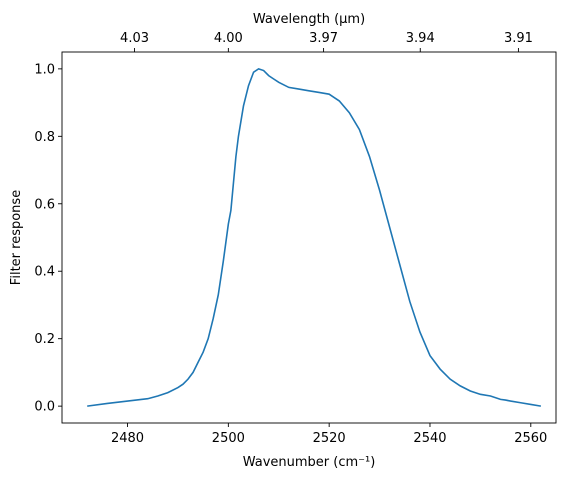 The width and height of the screenshot is (570, 480). What do you see at coordinates (309, 19) in the screenshot?
I see `top-axis-label: Wavelength (μm)` at bounding box center [309, 19].